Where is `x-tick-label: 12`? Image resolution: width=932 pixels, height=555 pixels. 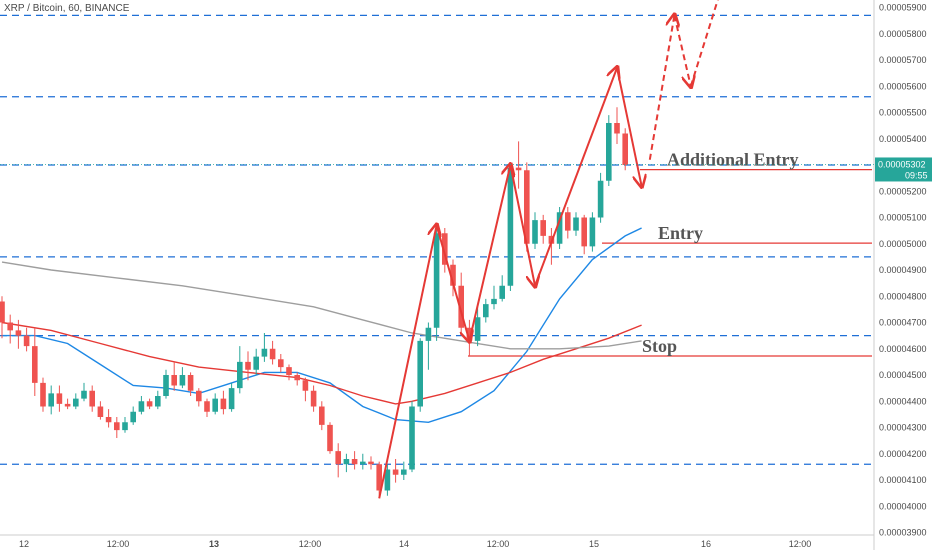
x-tick-label: 12 is located at coordinates (24, 544).